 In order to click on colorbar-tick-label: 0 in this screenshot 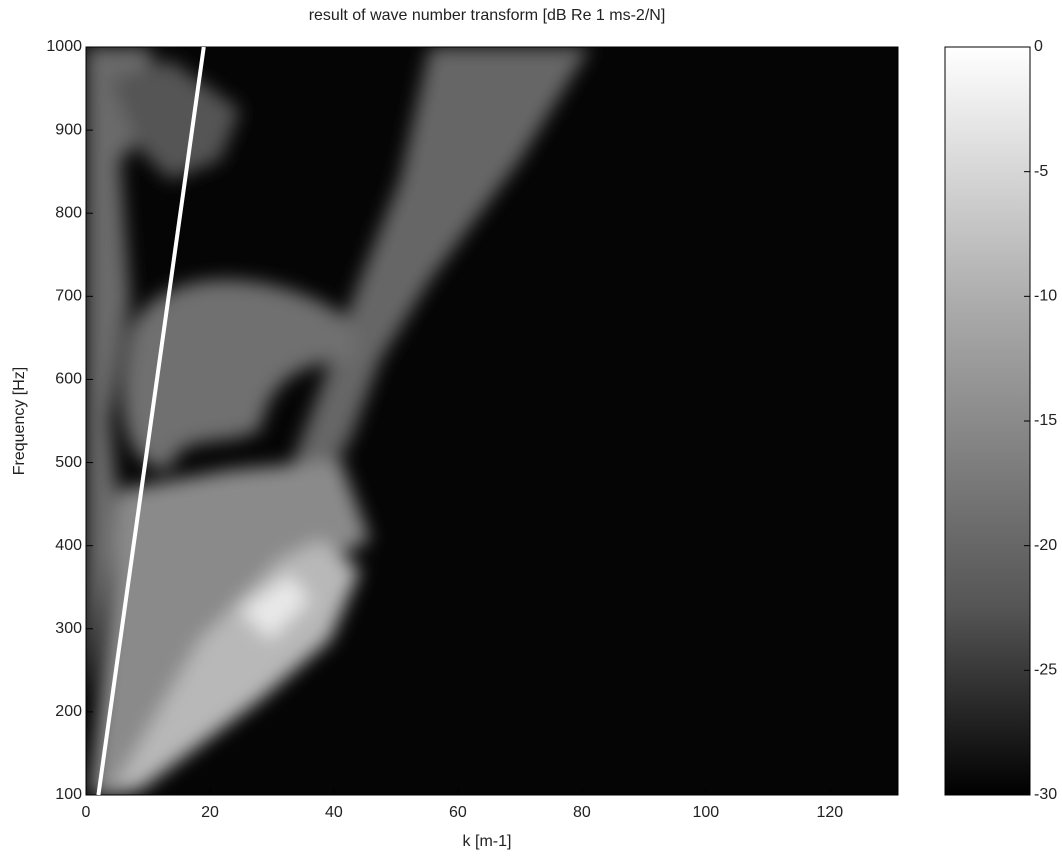, I will do `click(1038, 46)`.